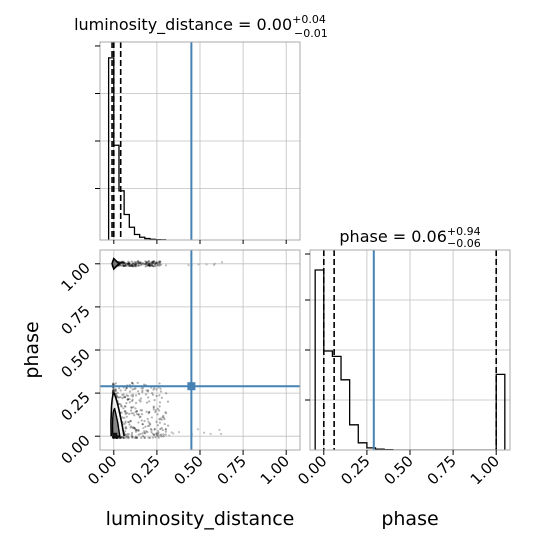 This screenshot has width=550, height=550. What do you see at coordinates (167, 350) in the screenshot?
I see `sample-points` at bounding box center [167, 350].